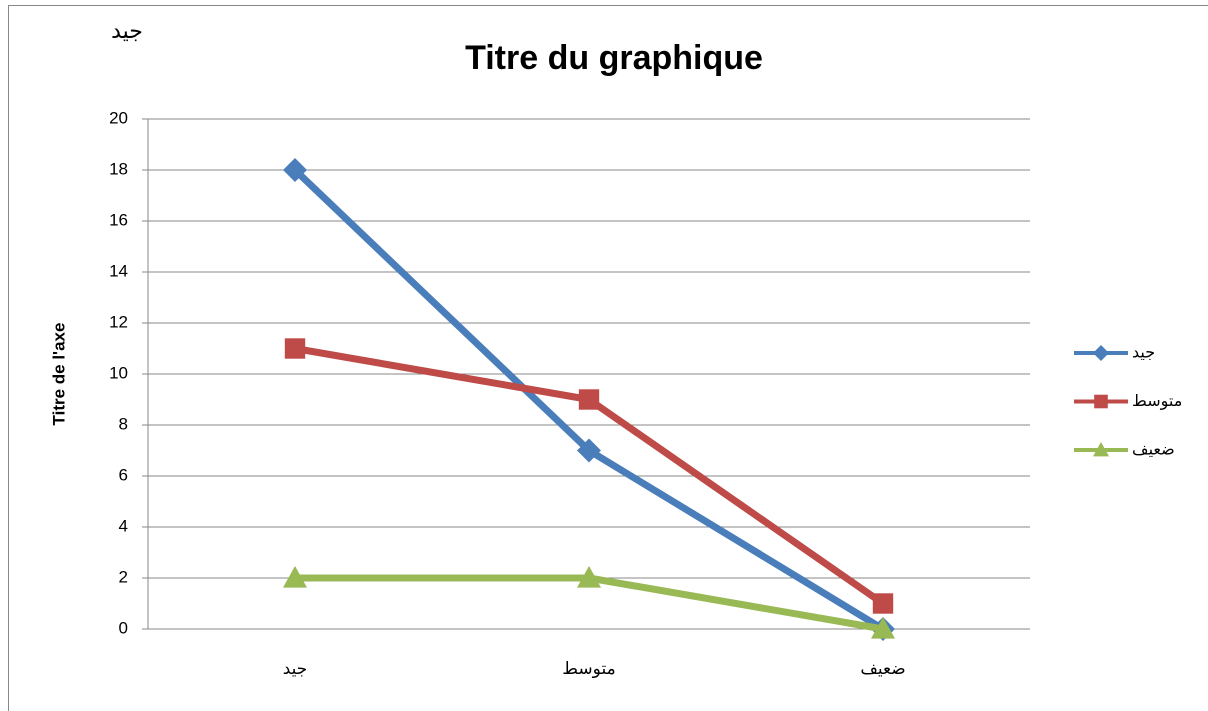 The width and height of the screenshot is (1208, 711). Describe the element at coordinates (127, 31) in the screenshot. I see `annotation: جيد` at that location.